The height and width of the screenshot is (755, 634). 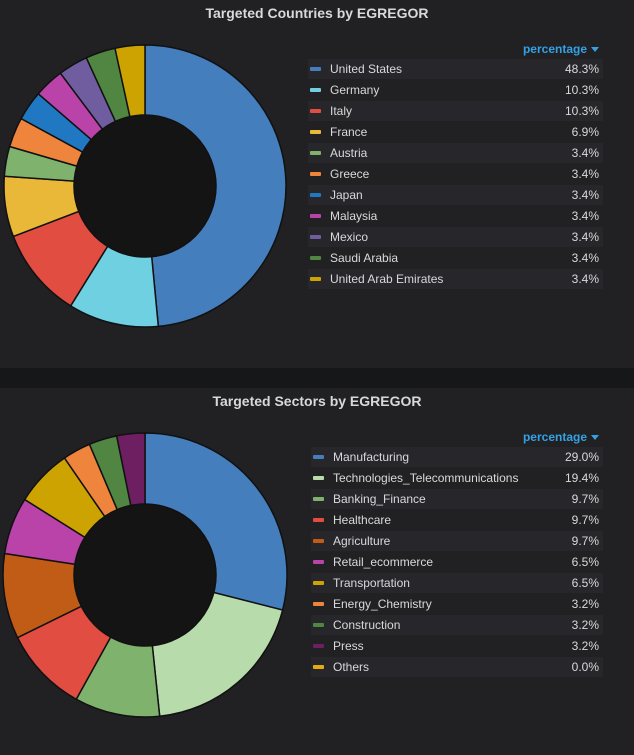 I want to click on legend-item: Retail_ecommerce 6.5%, so click(x=457, y=562).